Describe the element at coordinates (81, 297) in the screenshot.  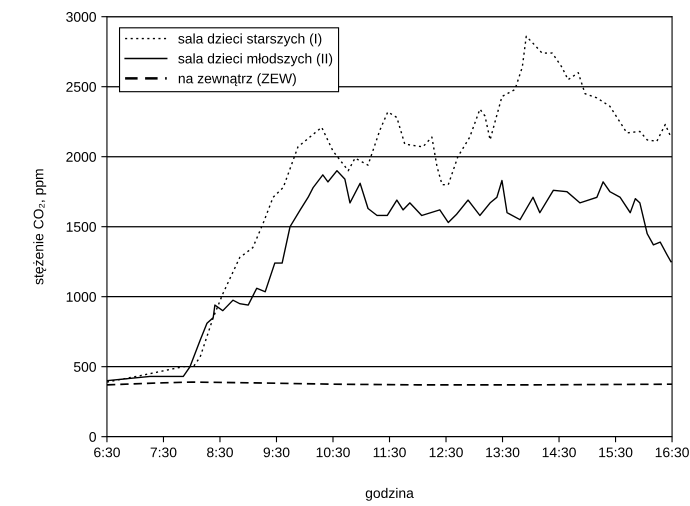
I see `y-tick-label: 1000` at that location.